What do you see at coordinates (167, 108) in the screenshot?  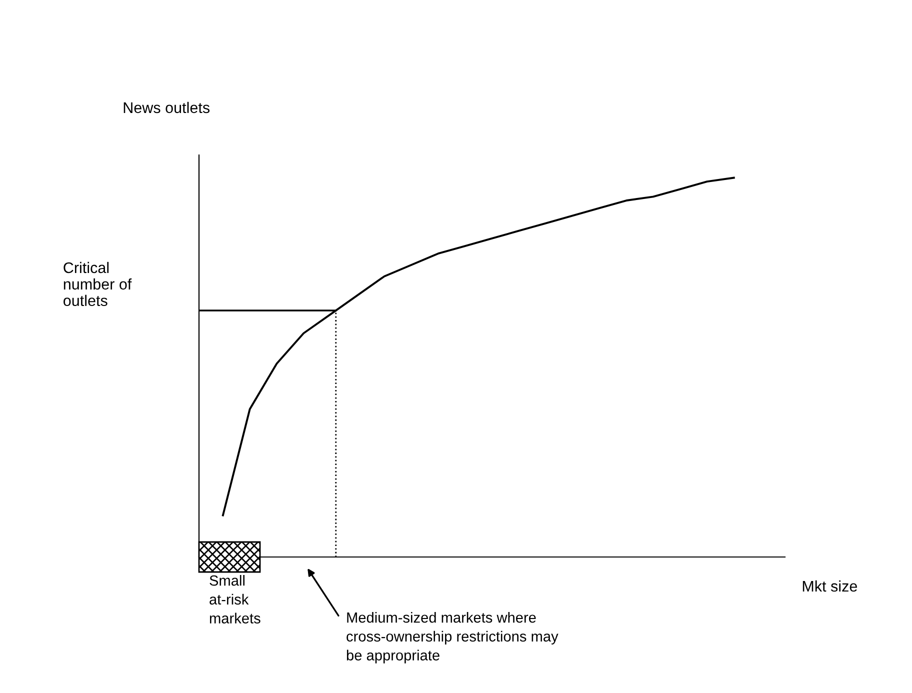 I see `y-axis-title: News outlets` at bounding box center [167, 108].